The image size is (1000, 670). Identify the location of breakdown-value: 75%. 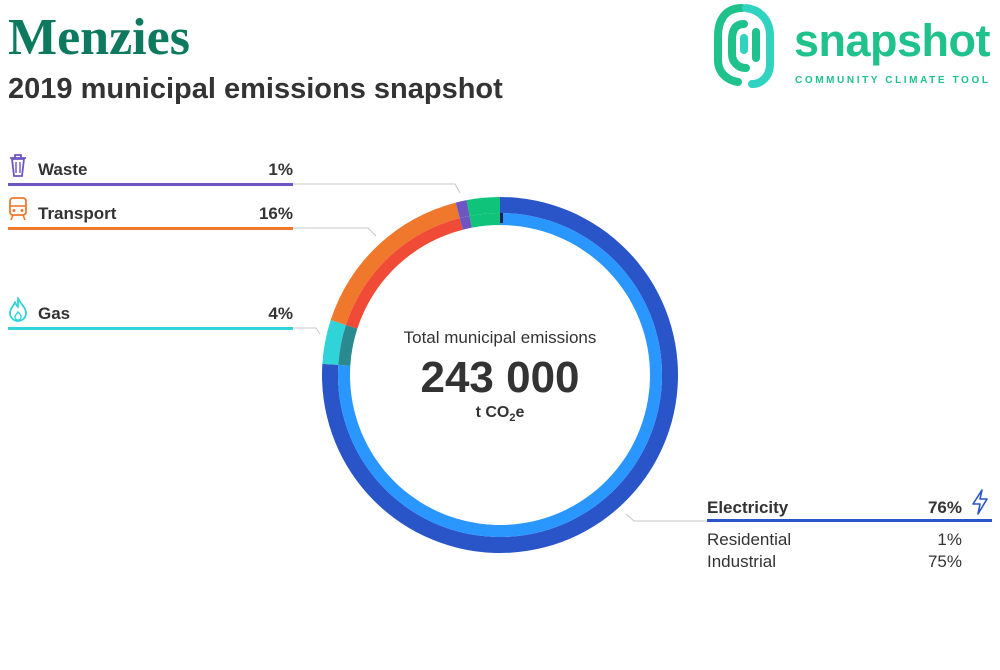
(944, 561).